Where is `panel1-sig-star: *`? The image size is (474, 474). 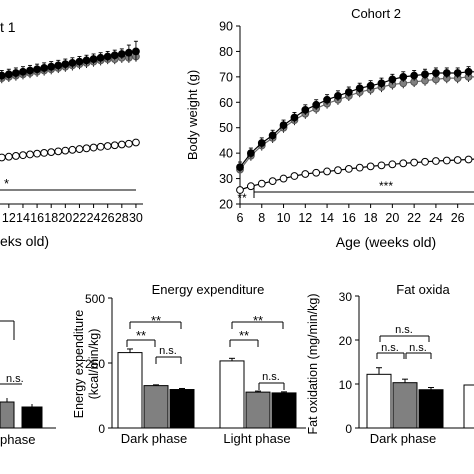 panel1-sig-star: * is located at coordinates (6, 183).